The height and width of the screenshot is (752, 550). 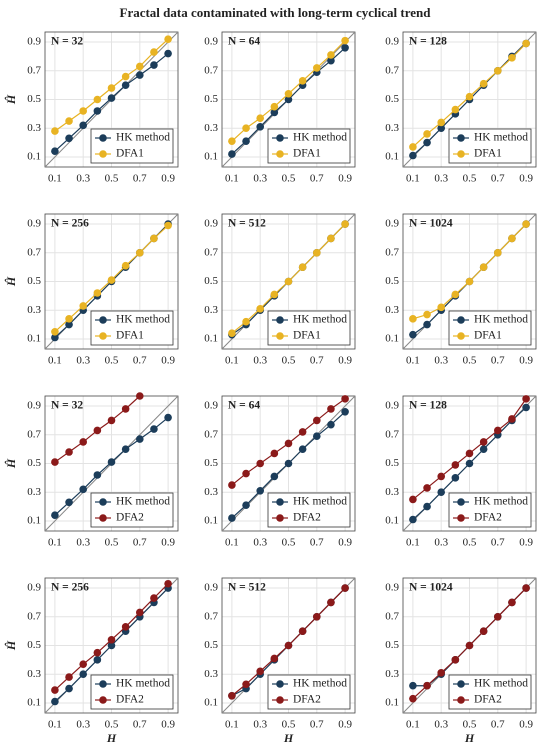 I want to click on y-axis-label: Ĥ, so click(x=11, y=99).